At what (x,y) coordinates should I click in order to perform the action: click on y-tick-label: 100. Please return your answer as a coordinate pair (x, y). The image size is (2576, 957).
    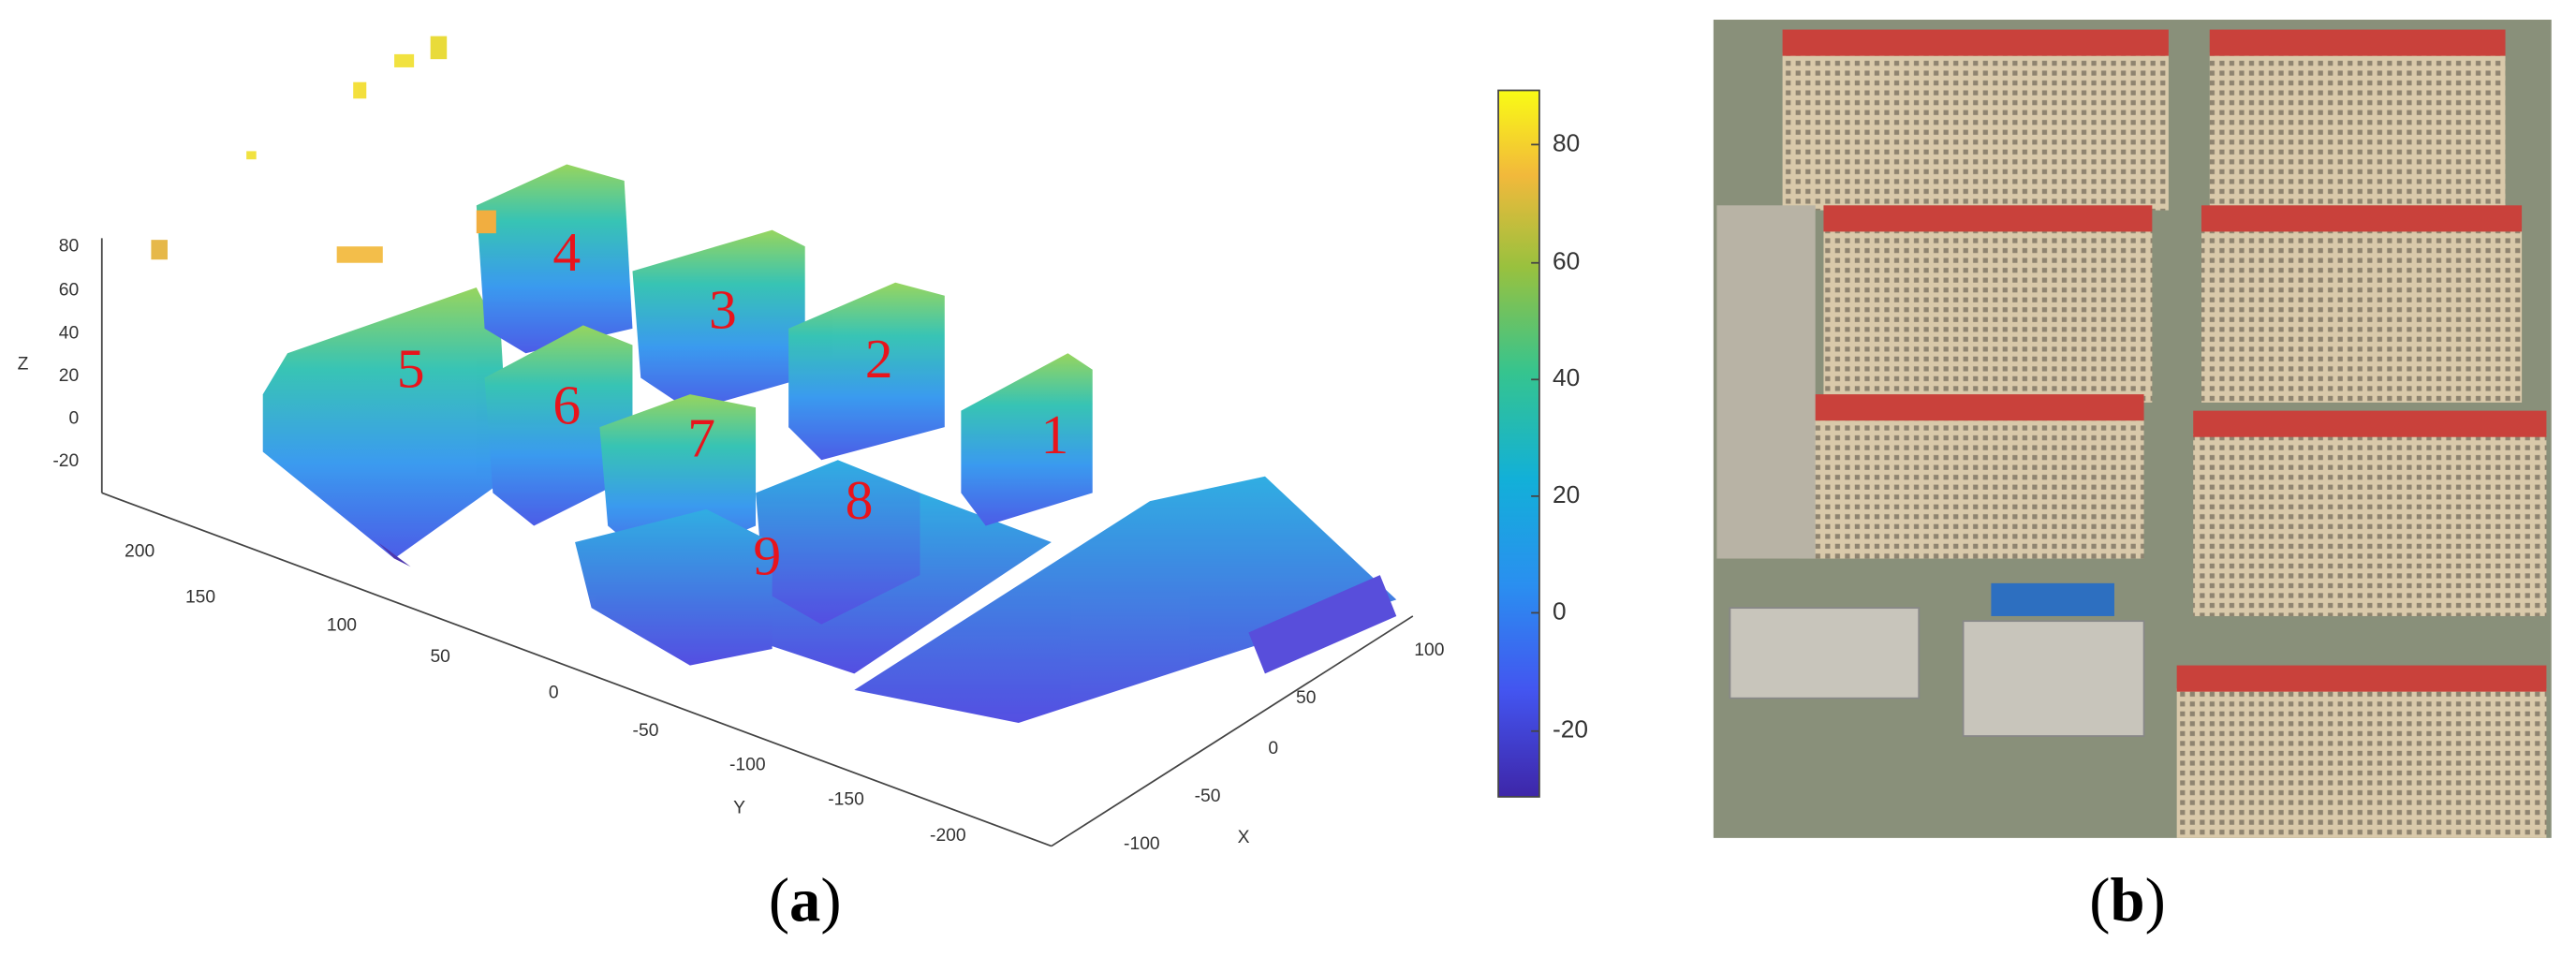
    Looking at the image, I should click on (342, 626).